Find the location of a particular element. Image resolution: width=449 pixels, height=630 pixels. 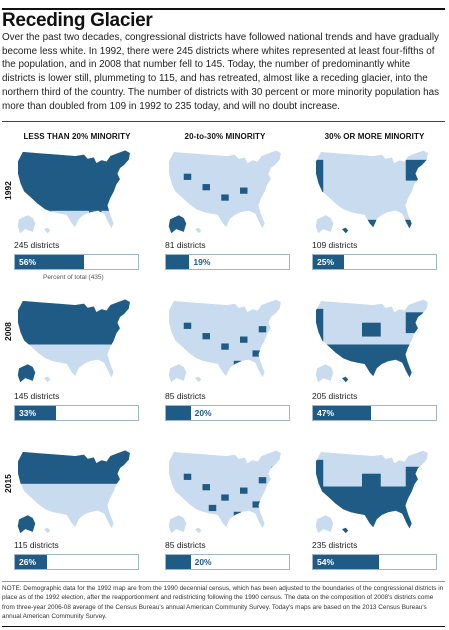

percent-bar: 56% is located at coordinates (76, 262).